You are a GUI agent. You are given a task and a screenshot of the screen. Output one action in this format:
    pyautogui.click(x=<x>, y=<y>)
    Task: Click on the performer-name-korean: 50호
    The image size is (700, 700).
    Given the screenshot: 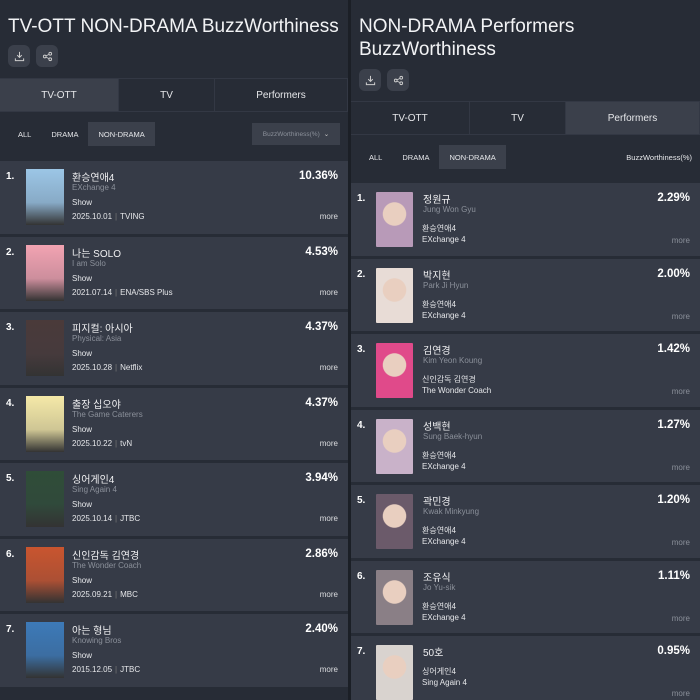 What is the action you would take?
    pyautogui.click(x=433, y=653)
    